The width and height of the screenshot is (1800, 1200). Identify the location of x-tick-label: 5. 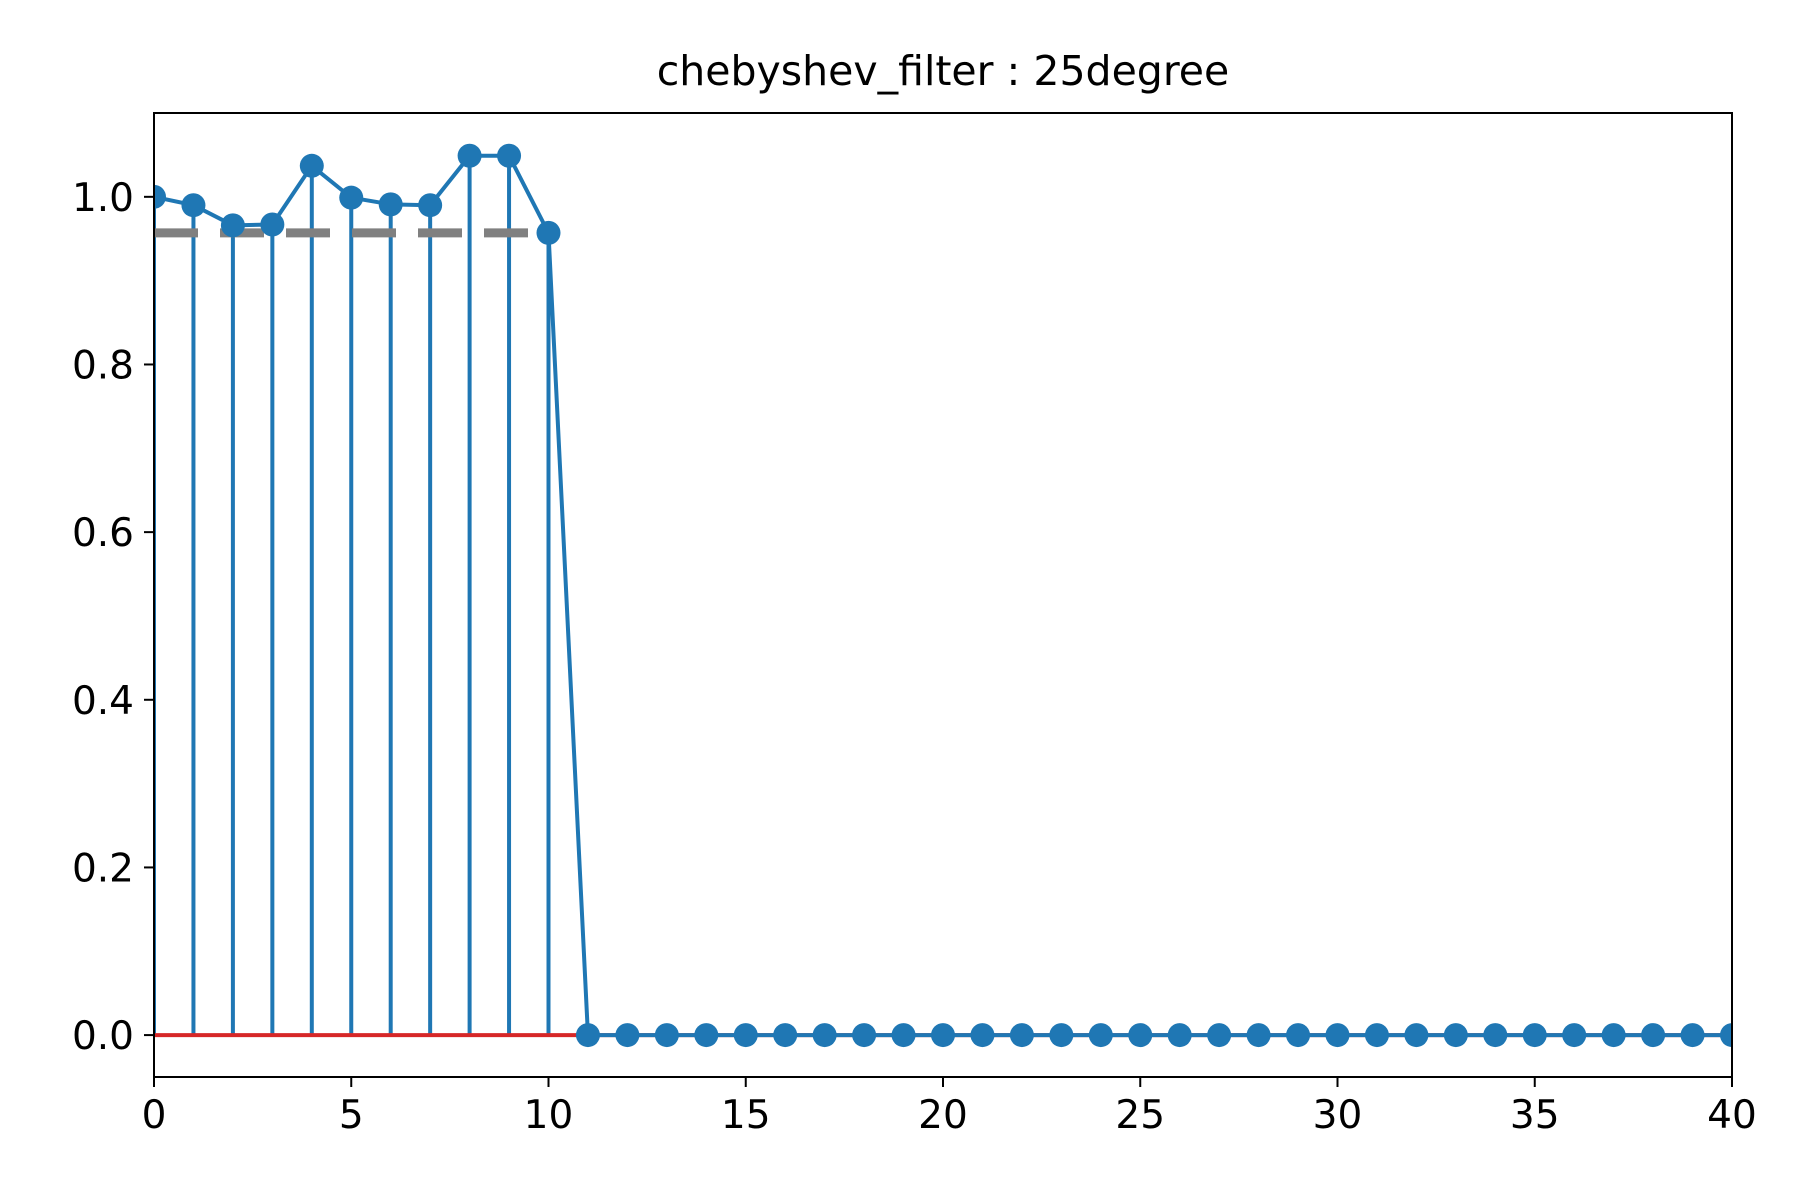
(351, 1115).